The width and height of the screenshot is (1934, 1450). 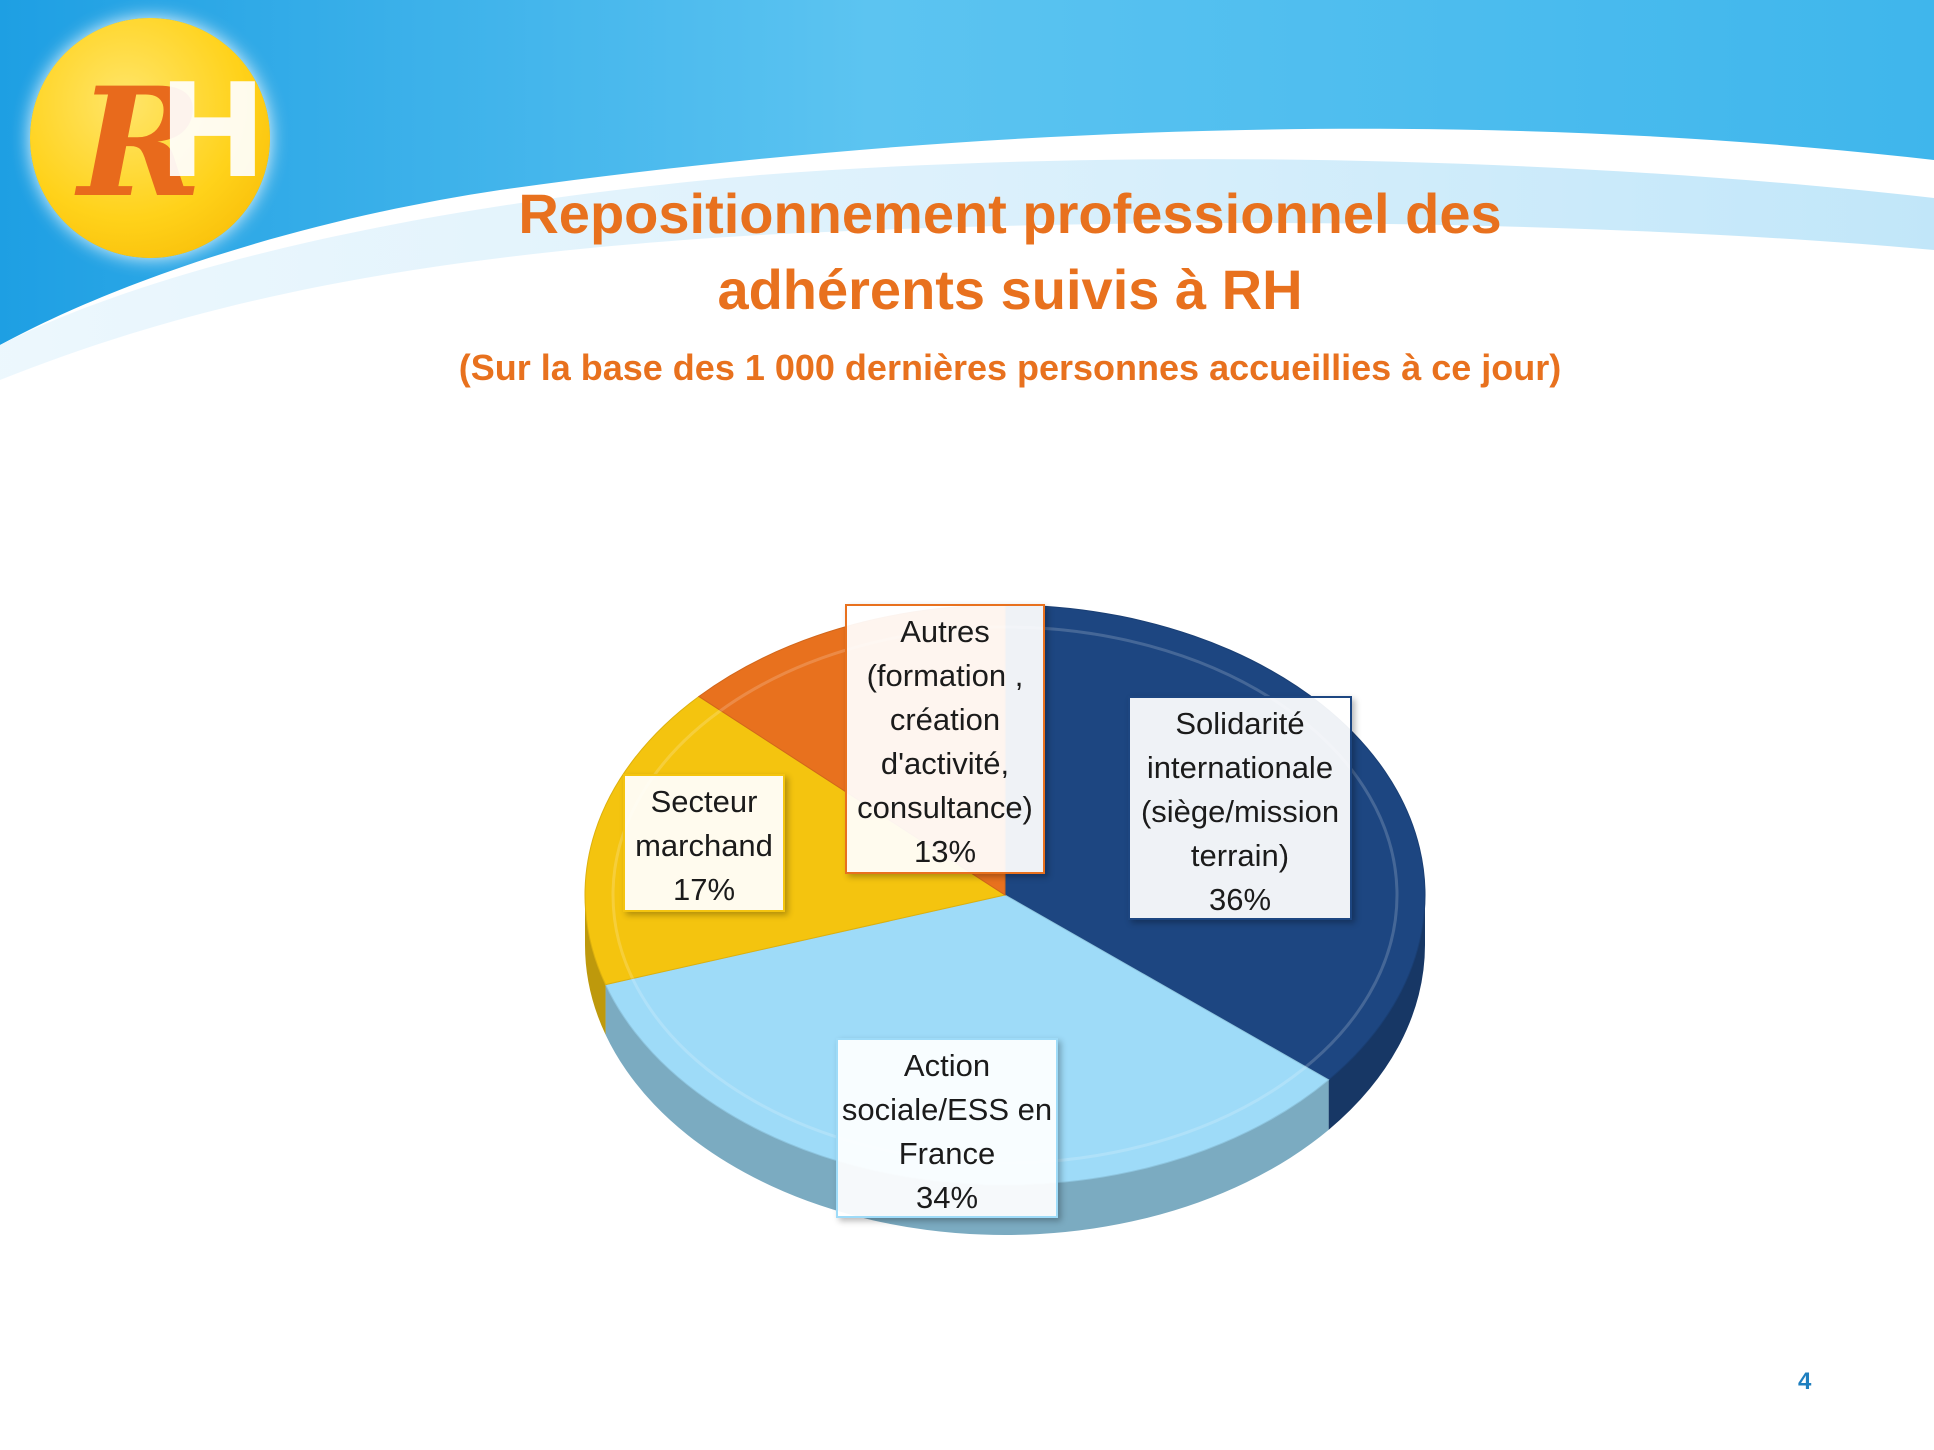 What do you see at coordinates (212, 131) in the screenshot?
I see `logo-letter-h: H` at bounding box center [212, 131].